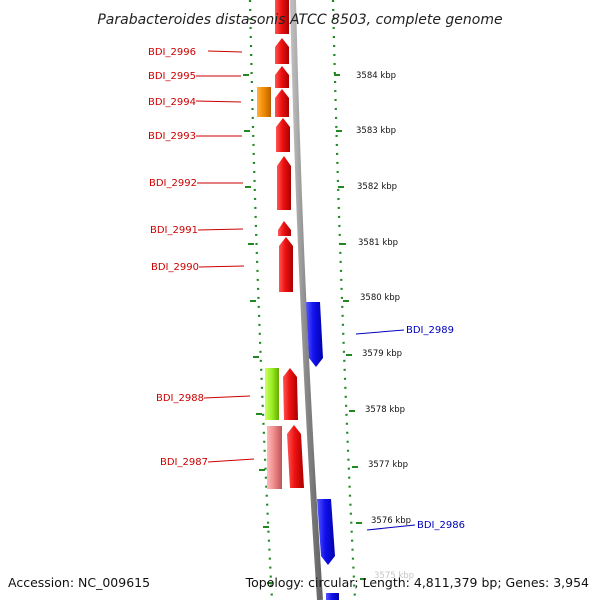  I want to click on gene-label: BDI_2988, so click(180, 398).